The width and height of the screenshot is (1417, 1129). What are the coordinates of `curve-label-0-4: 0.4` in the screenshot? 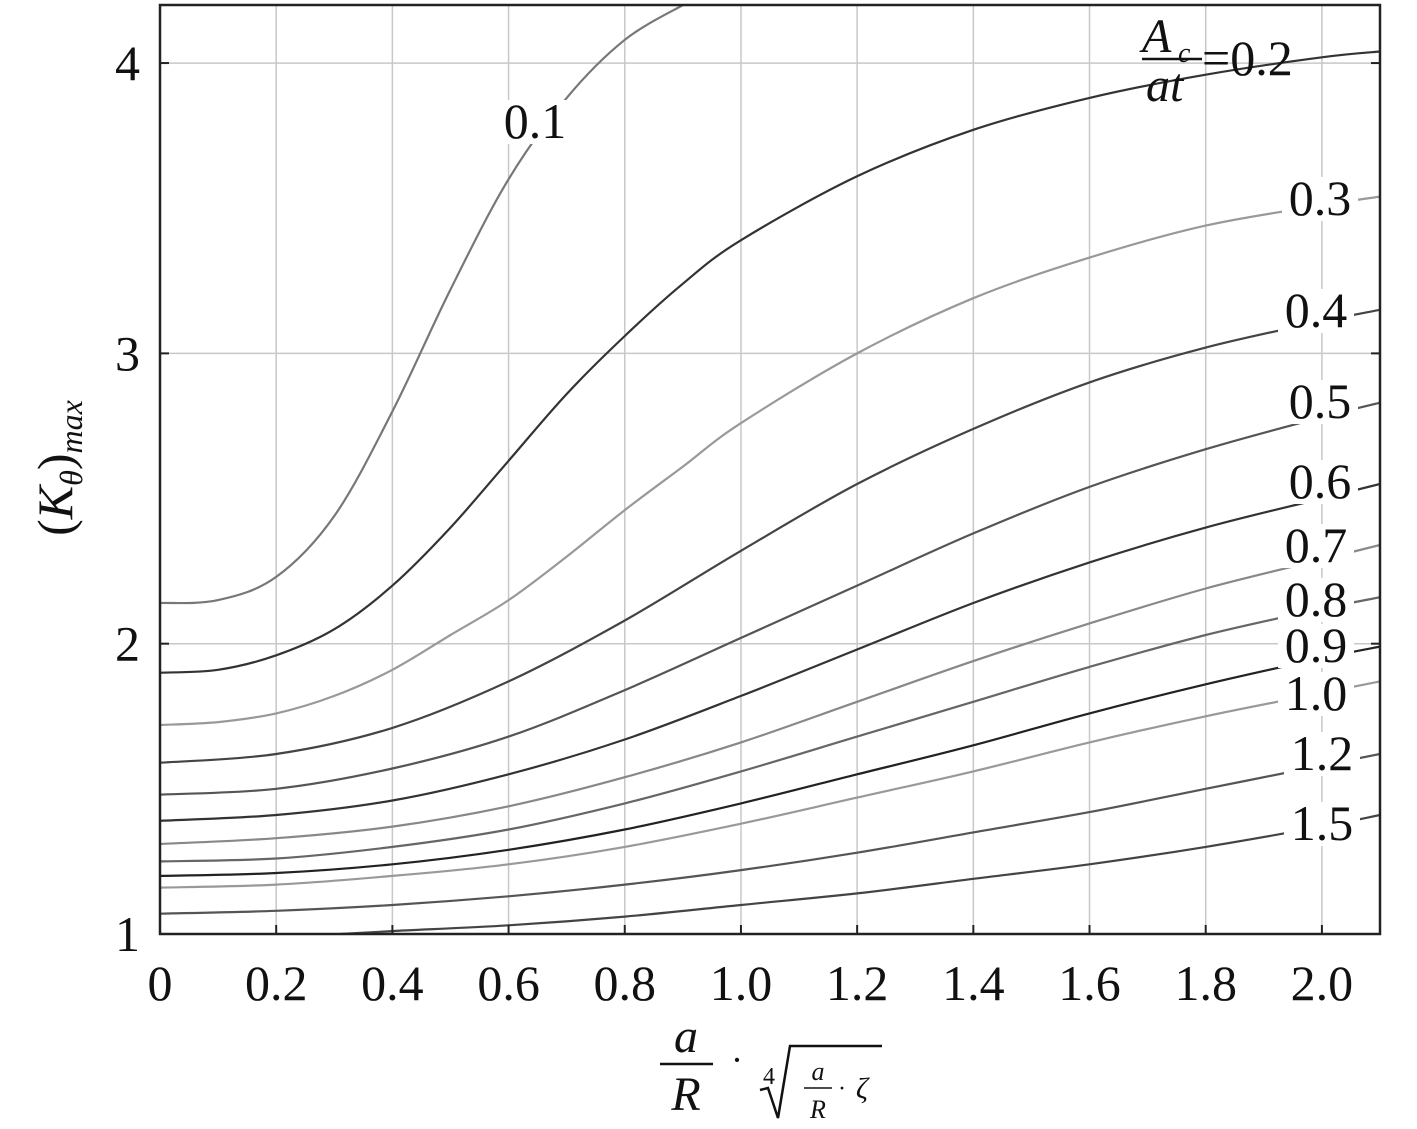 It's located at (1316, 310).